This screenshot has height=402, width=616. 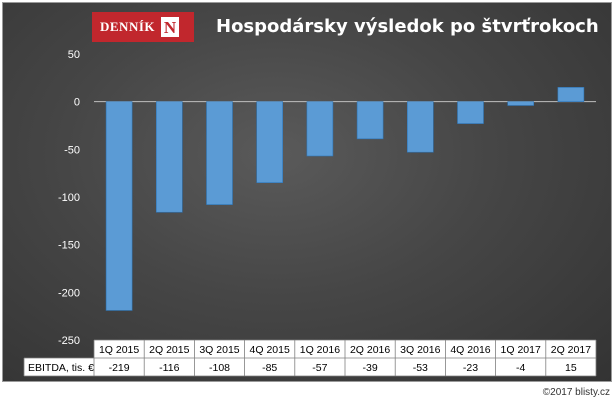 I want to click on data-value-label: -108, so click(x=219, y=368).